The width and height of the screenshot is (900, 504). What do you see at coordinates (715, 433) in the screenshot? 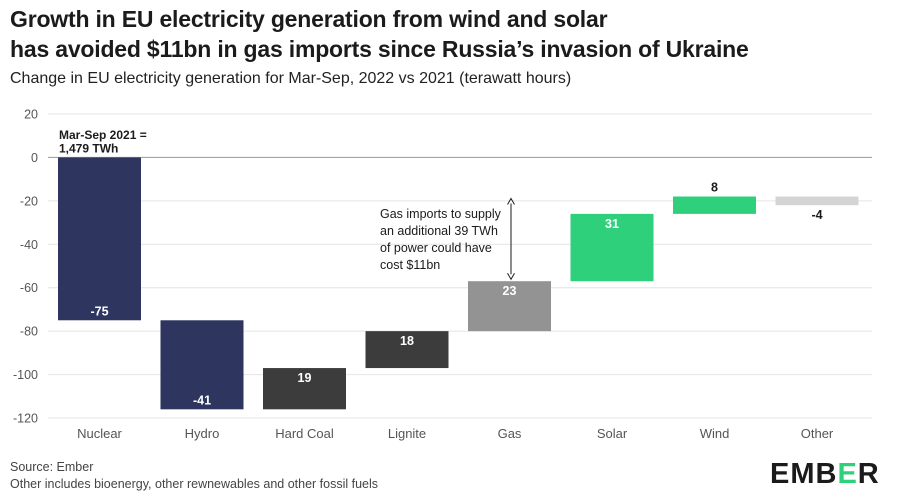
I see `x-tick-label: Wind` at bounding box center [715, 433].